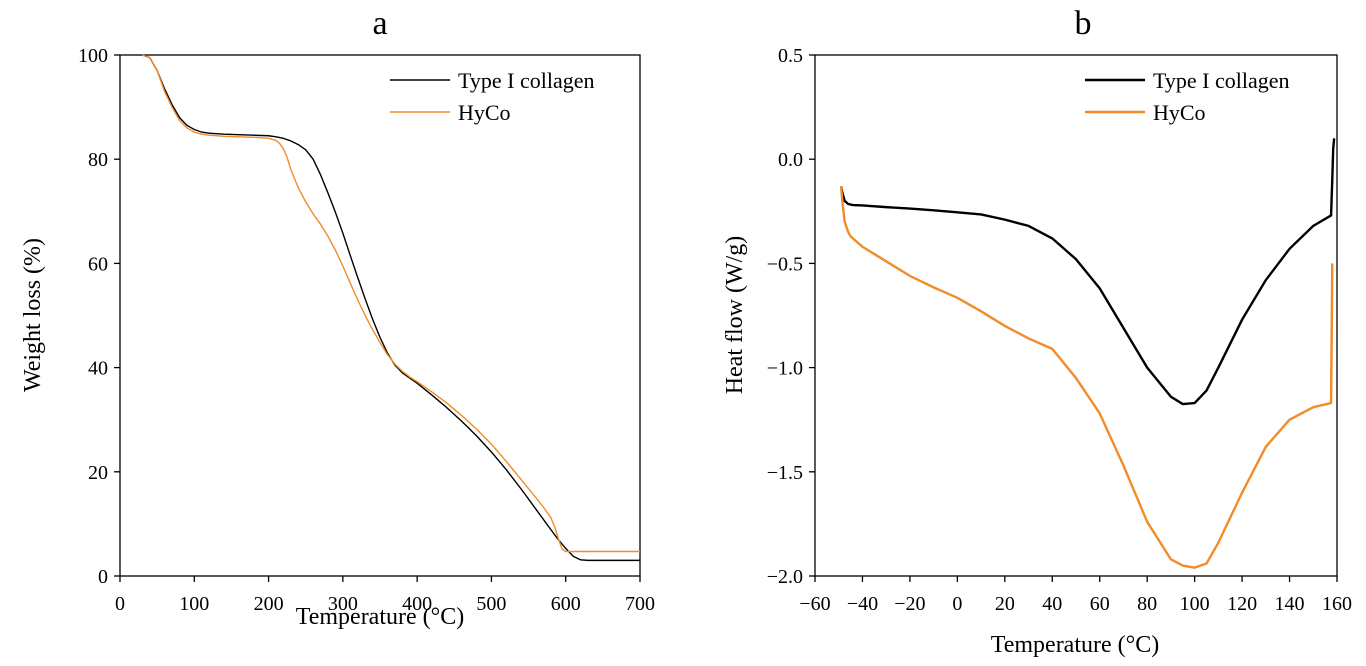 This screenshot has height=666, width=1366. I want to click on panel-b-x-tick-label: 120, so click(1242, 604).